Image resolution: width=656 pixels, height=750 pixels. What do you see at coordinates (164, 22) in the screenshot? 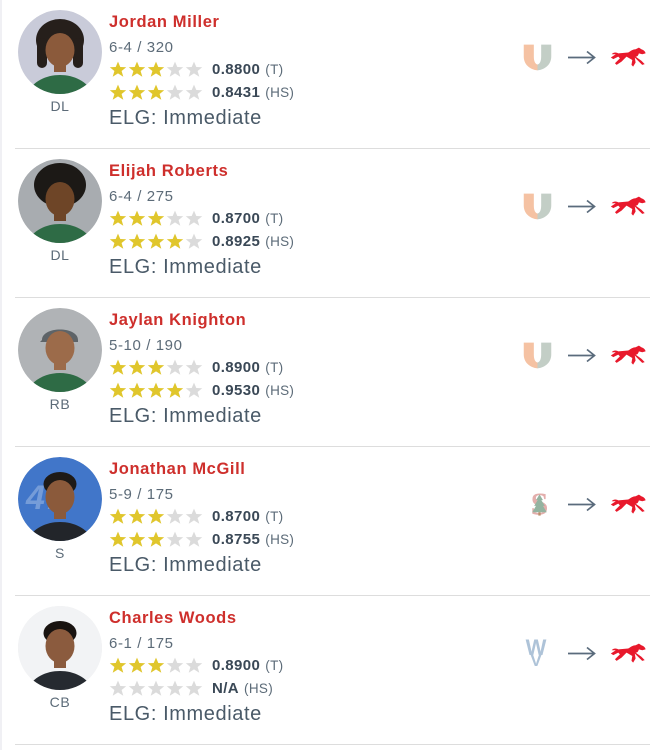
I see `player-name-link: Jordan Miller` at bounding box center [164, 22].